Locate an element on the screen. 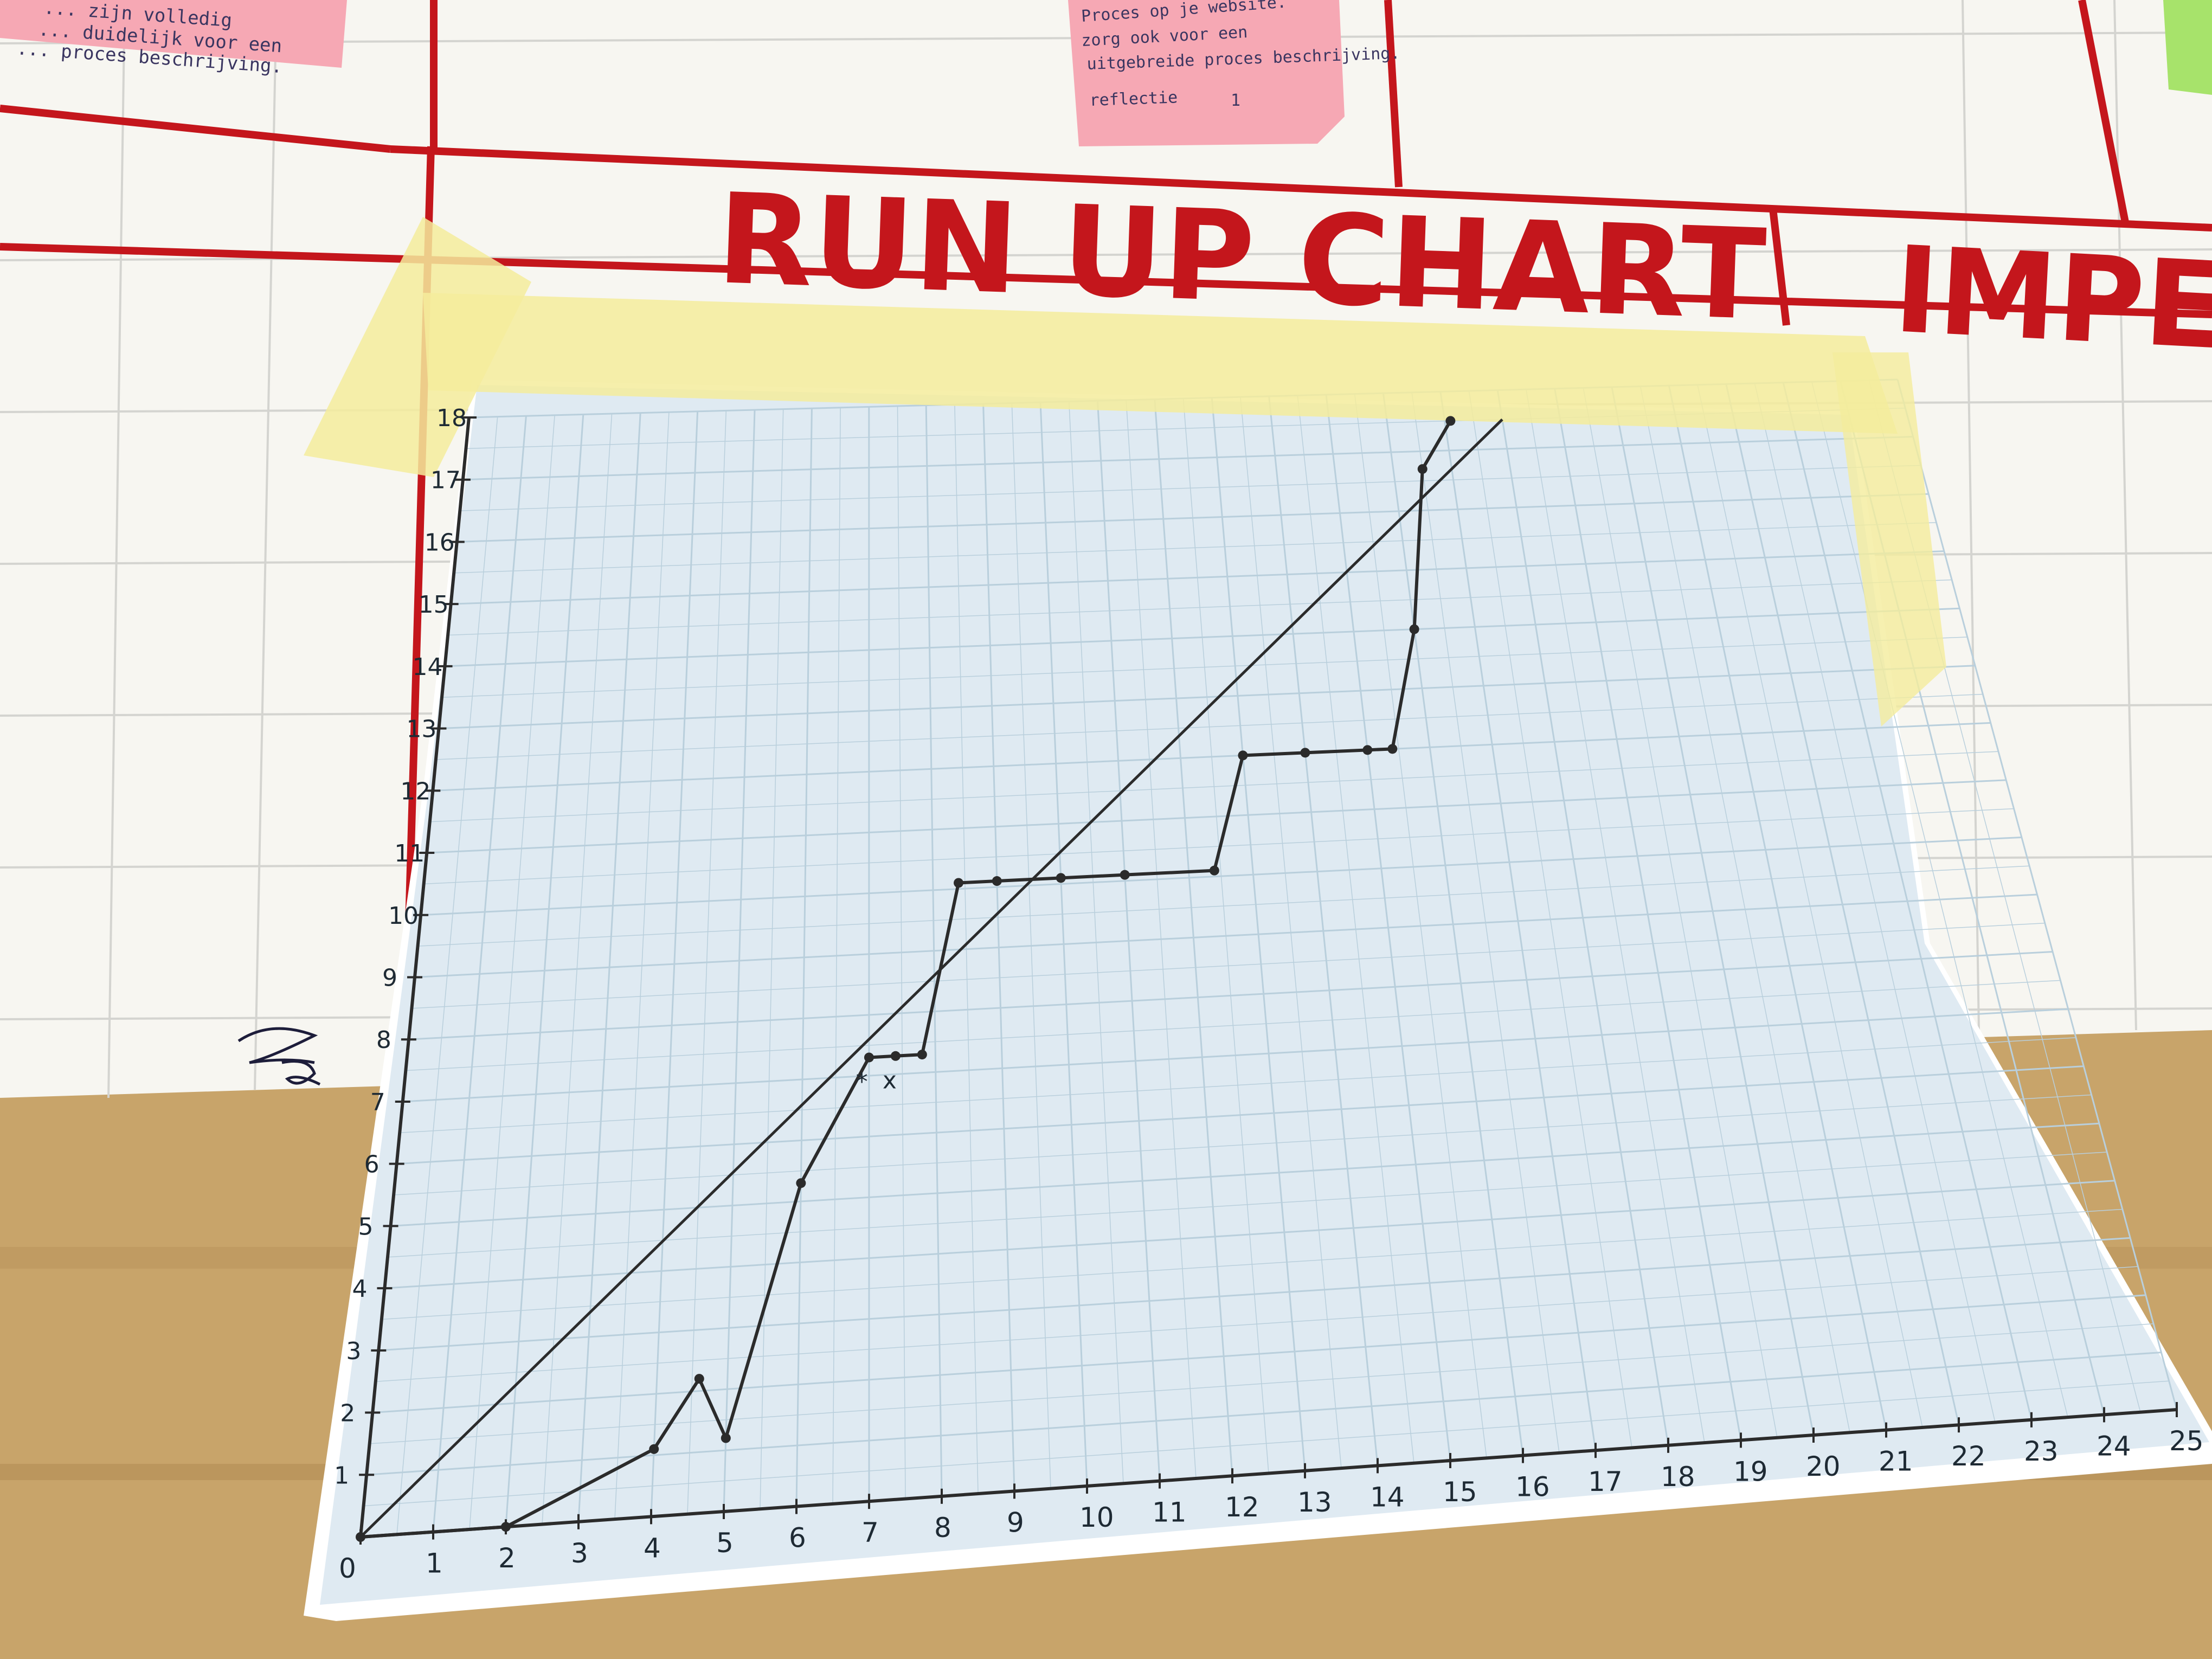 The image size is (2212, 1659). x-tick-label: 5 is located at coordinates (725, 1543).